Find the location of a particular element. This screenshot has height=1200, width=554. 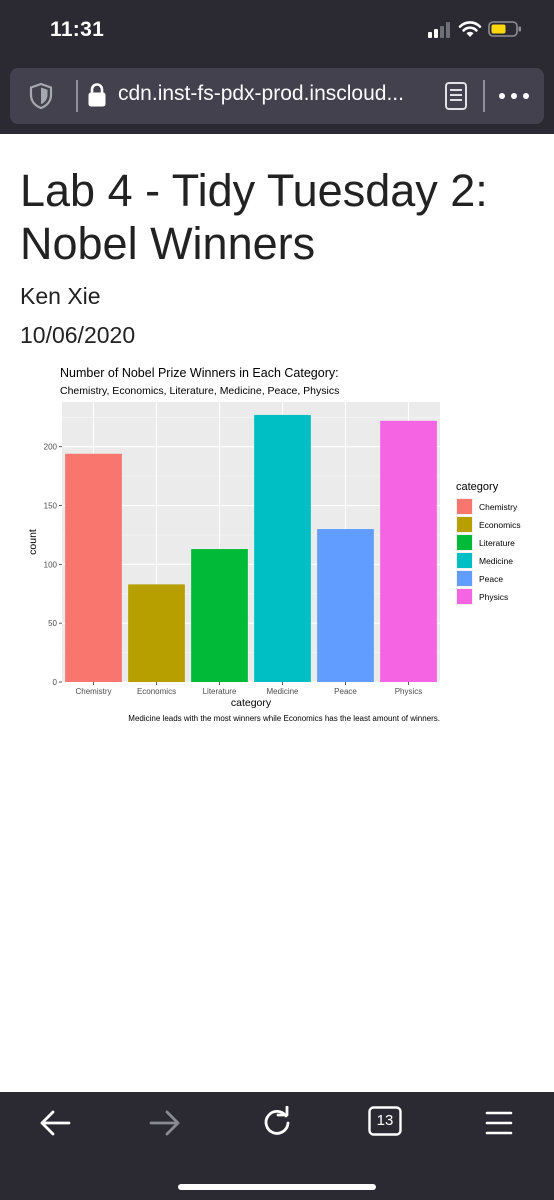

legend-label: Medicine is located at coordinates (496, 561).